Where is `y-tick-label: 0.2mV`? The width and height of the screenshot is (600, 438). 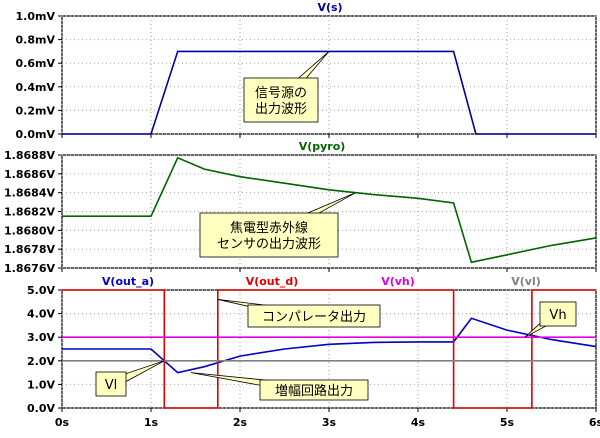
y-tick-label: 0.2mV is located at coordinates (36, 110).